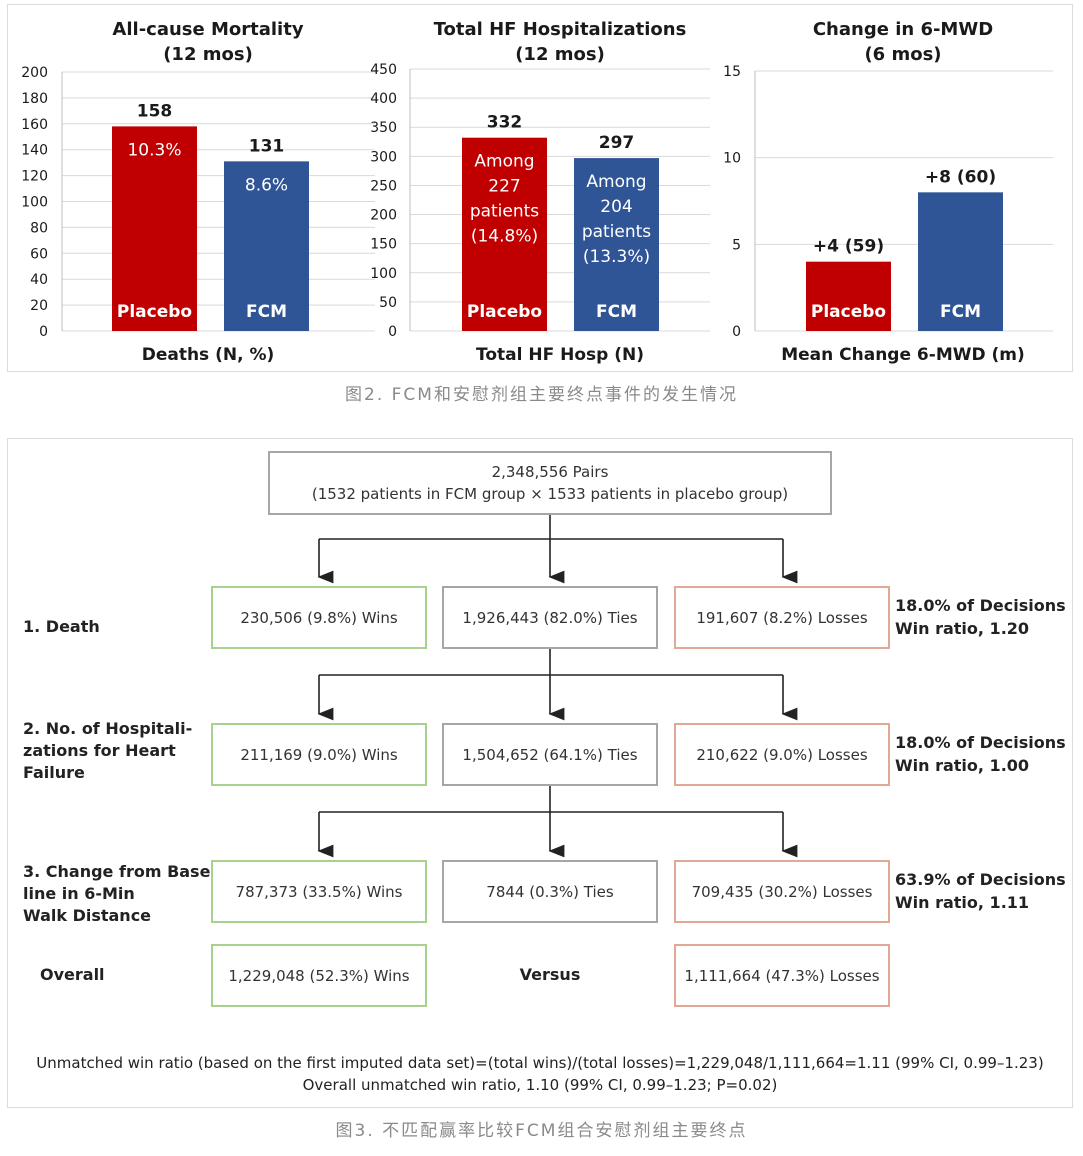 The height and width of the screenshot is (1156, 1083). Describe the element at coordinates (266, 185) in the screenshot. I see `chart-1-bar-inner-label: 8.6%` at that location.